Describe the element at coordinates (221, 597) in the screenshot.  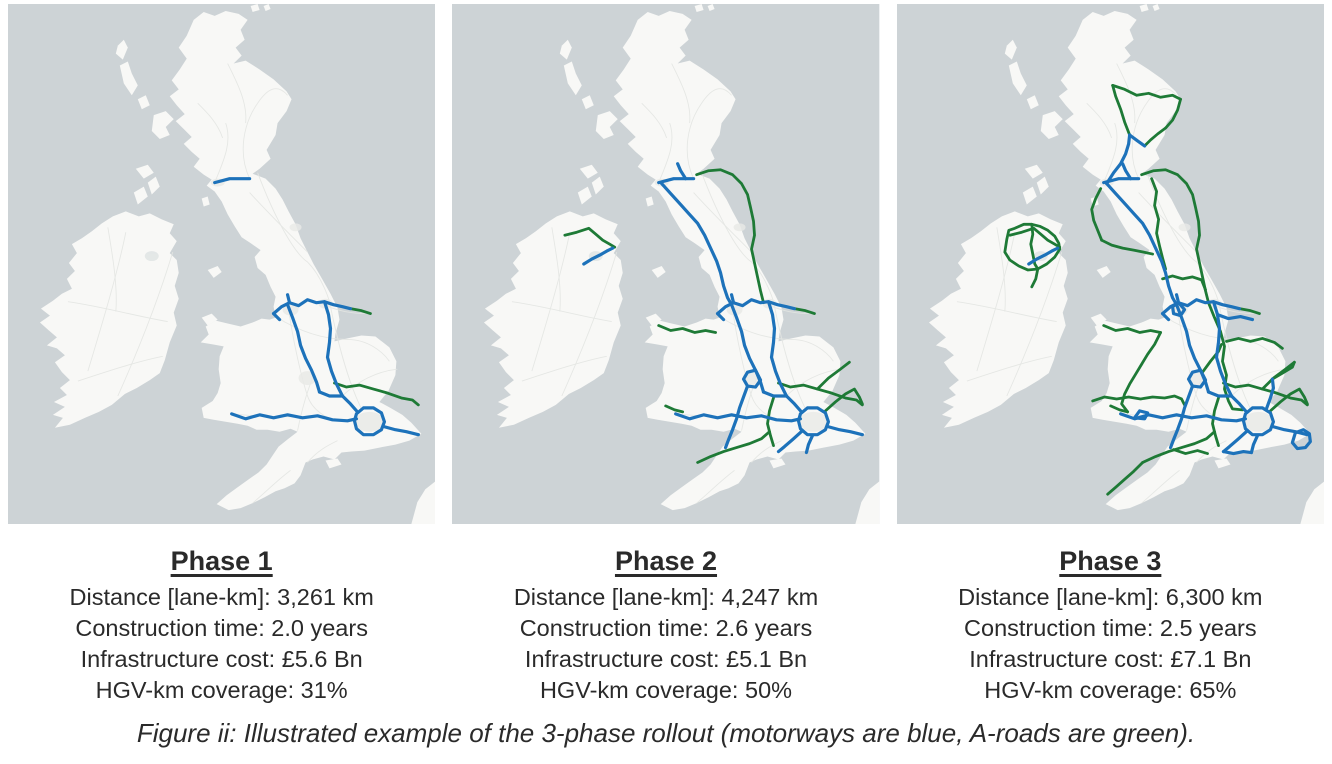
I see `stat-line: Distance [lane-km]: 3,261 km` at that location.